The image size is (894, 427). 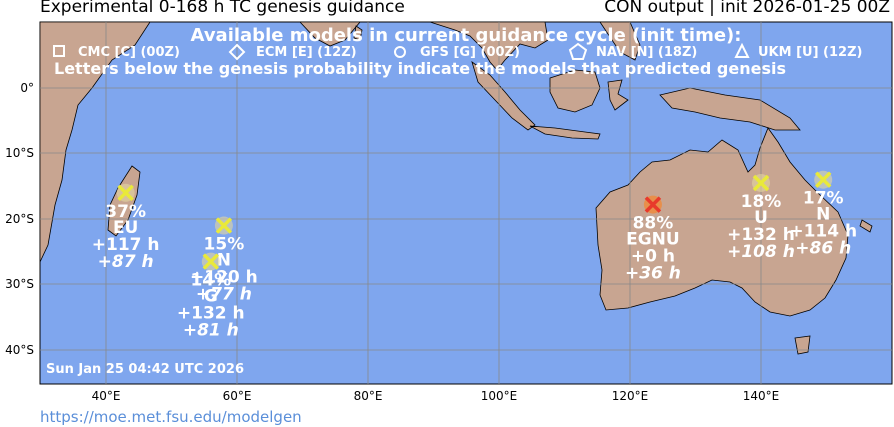 I want to click on storm-s3: 14%G+132 h+81 h, so click(x=211, y=296).